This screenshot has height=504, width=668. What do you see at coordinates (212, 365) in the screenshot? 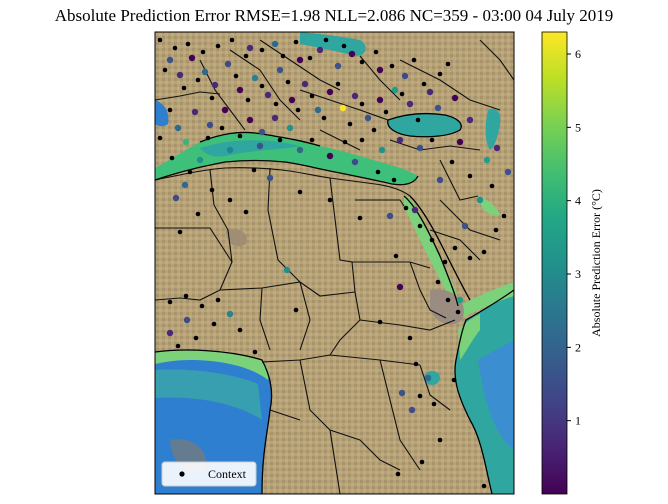
I see `atlantic-shelf` at bounding box center [212, 365].